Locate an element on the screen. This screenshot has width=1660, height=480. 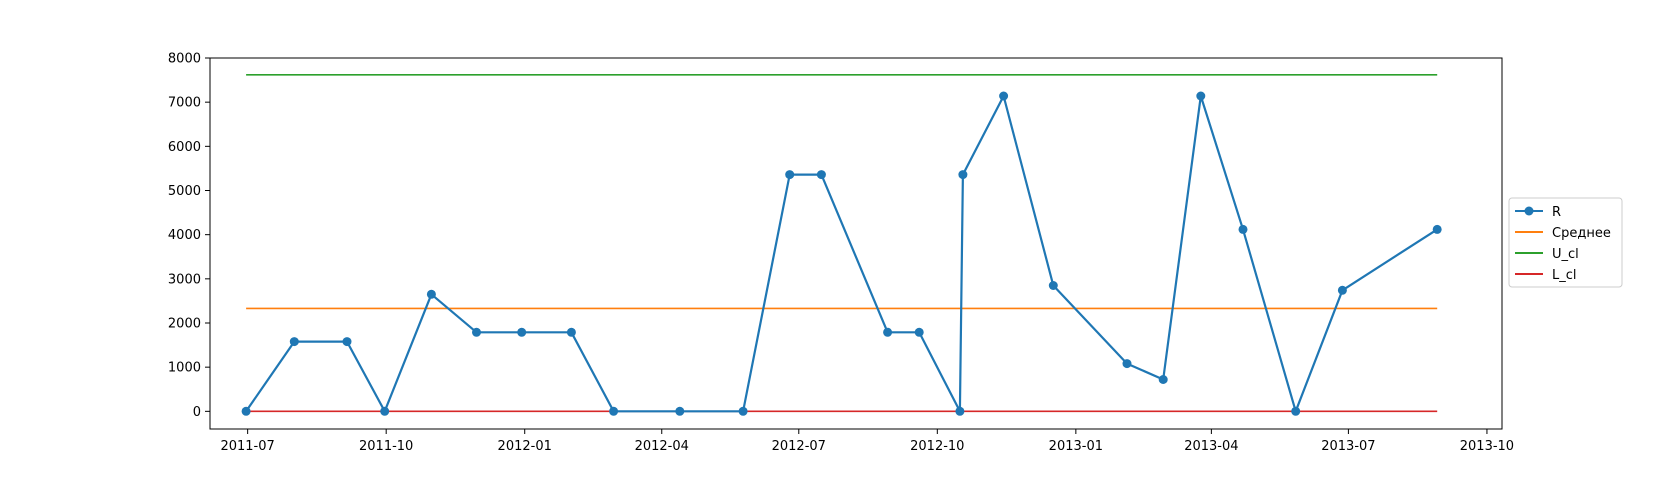
x-tick-label: 2012-04 is located at coordinates (662, 446).